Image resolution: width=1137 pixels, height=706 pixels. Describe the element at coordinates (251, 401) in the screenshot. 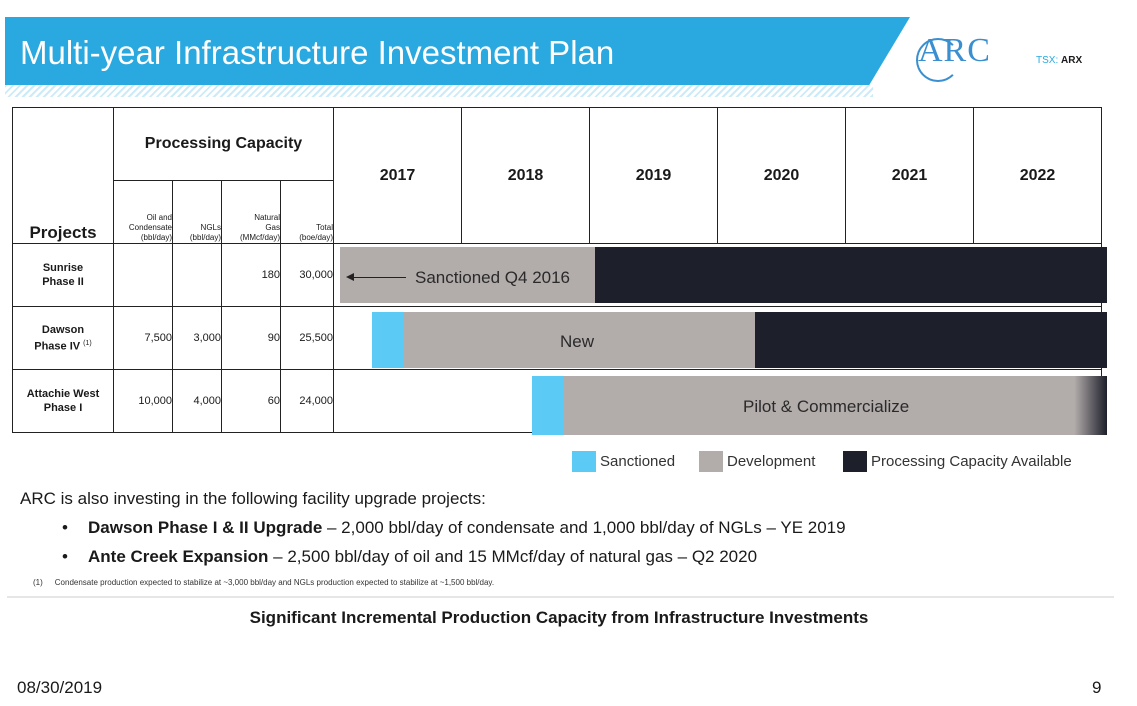

I see `gas-value: 60` at that location.